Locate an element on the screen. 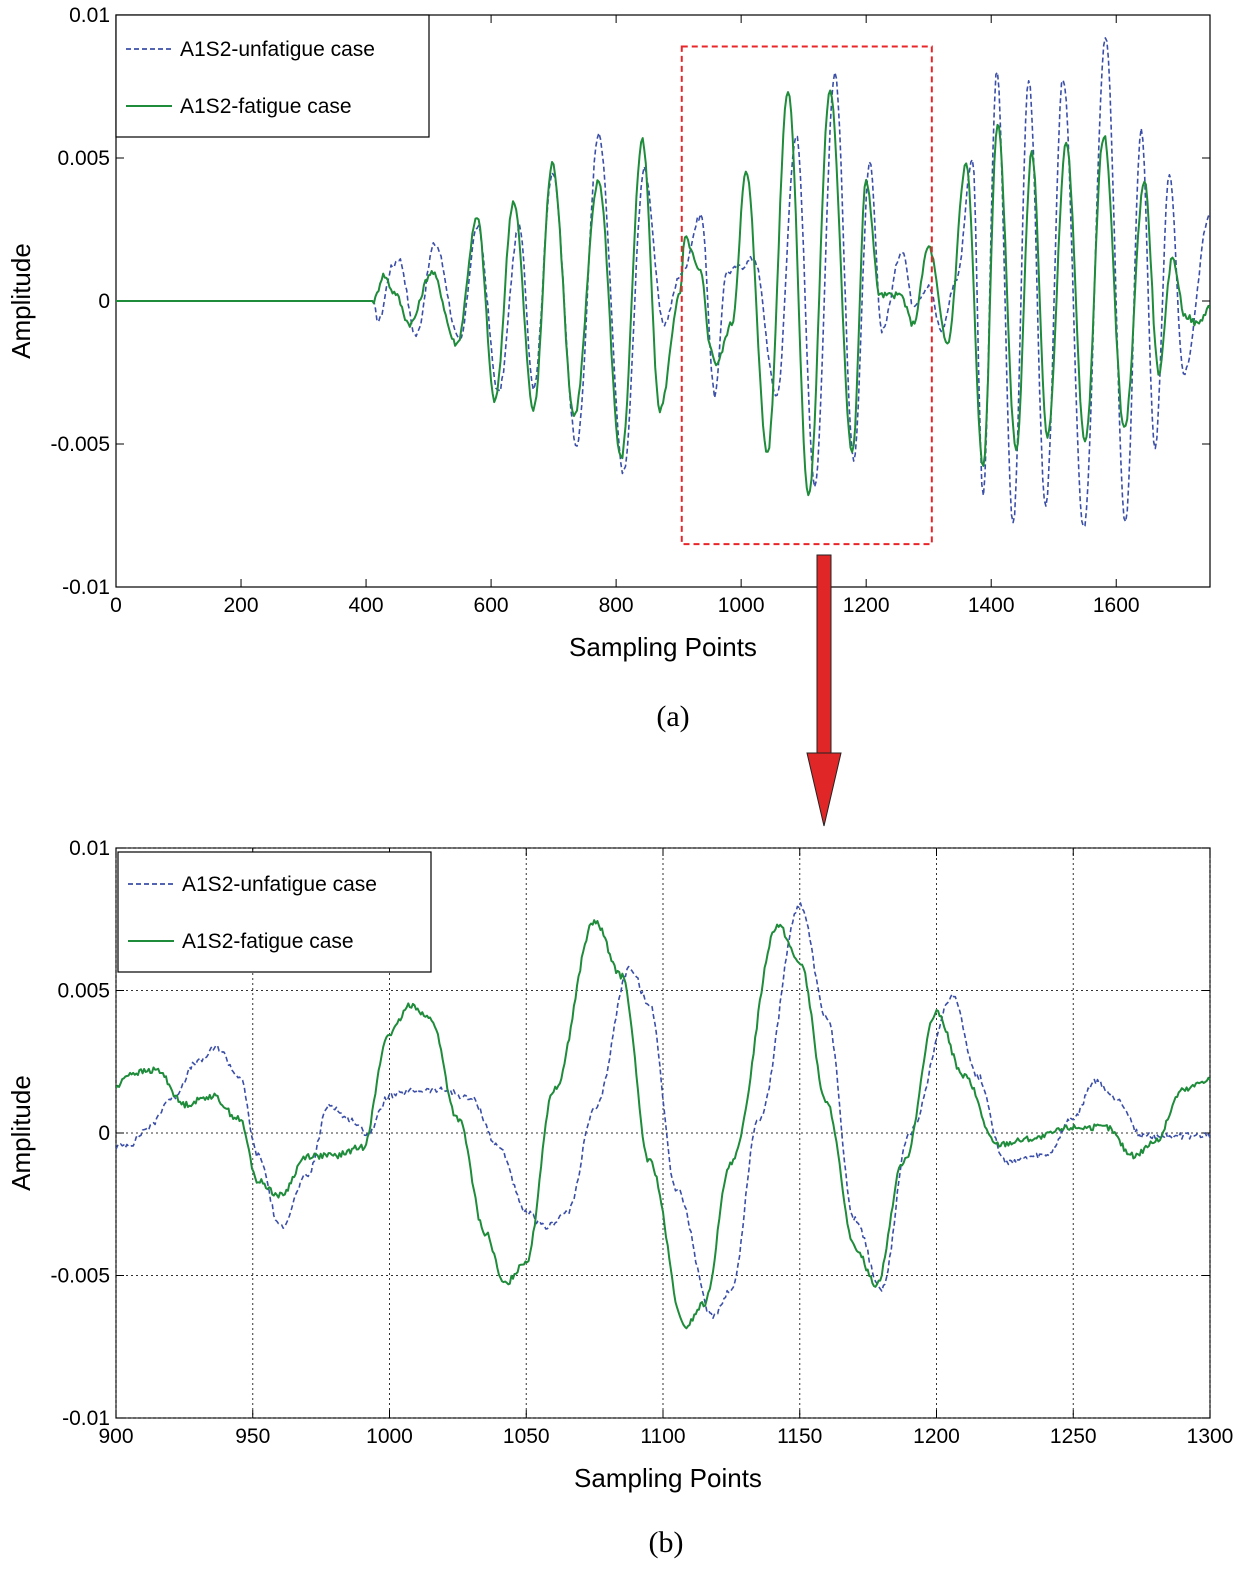 This screenshot has width=1250, height=1580. x-tick-label: 1100 is located at coordinates (662, 1436).